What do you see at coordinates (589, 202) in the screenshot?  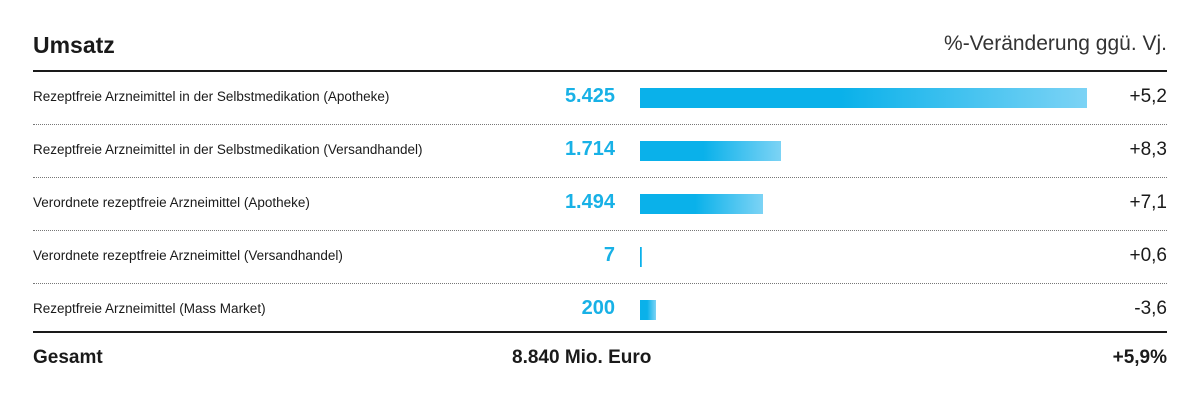 I see `value-label: 1.494` at bounding box center [589, 202].